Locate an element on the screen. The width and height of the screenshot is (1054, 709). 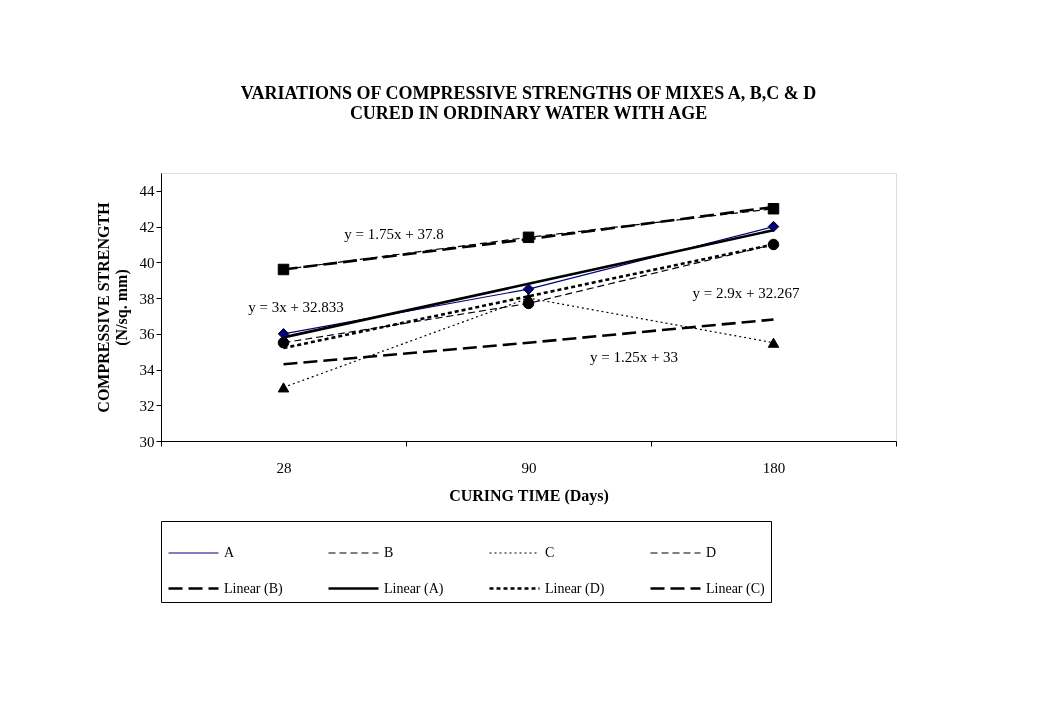
y-tick-label: 42 is located at coordinates (147, 227).